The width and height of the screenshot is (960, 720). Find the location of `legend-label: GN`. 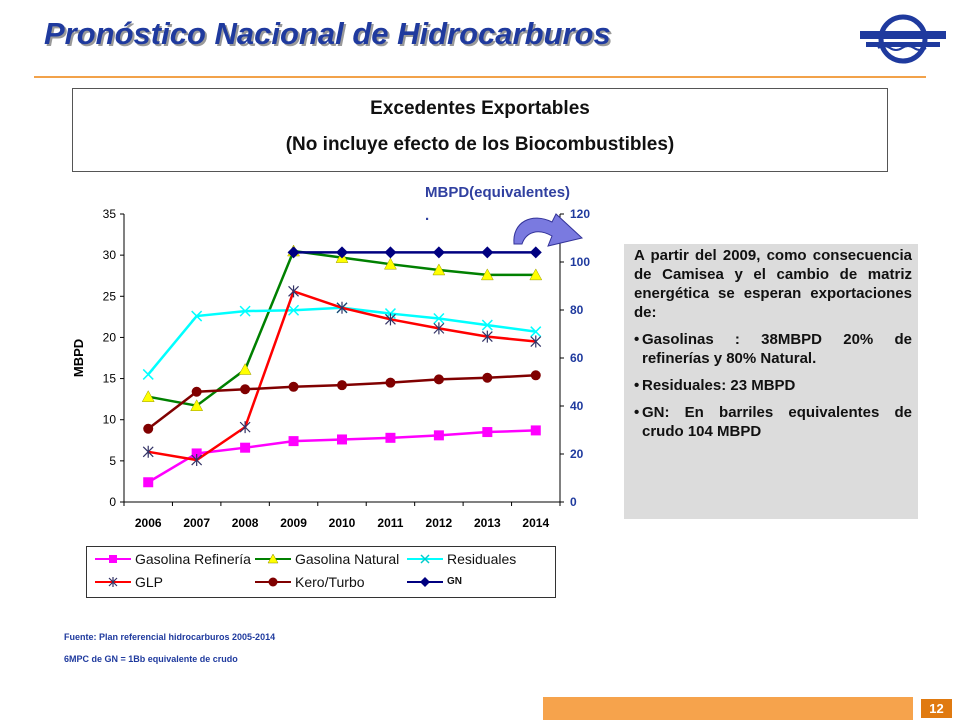

legend-label: GN is located at coordinates (454, 581).